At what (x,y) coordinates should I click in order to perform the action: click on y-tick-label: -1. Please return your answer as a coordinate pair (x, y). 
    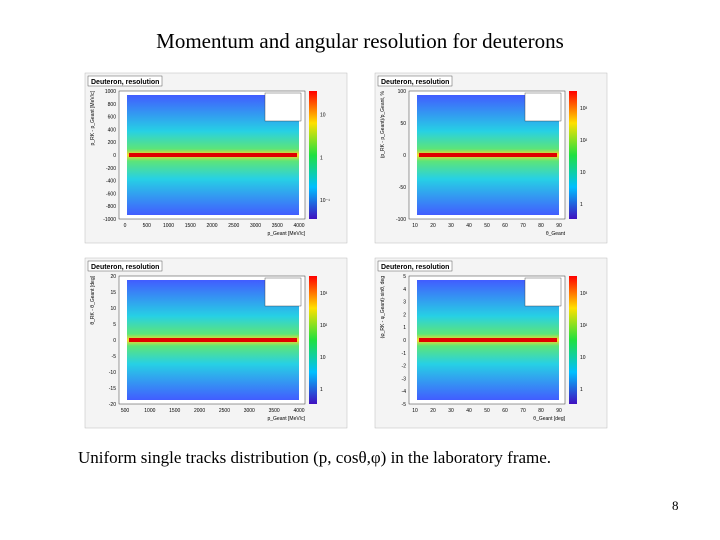
    Looking at the image, I should click on (404, 354).